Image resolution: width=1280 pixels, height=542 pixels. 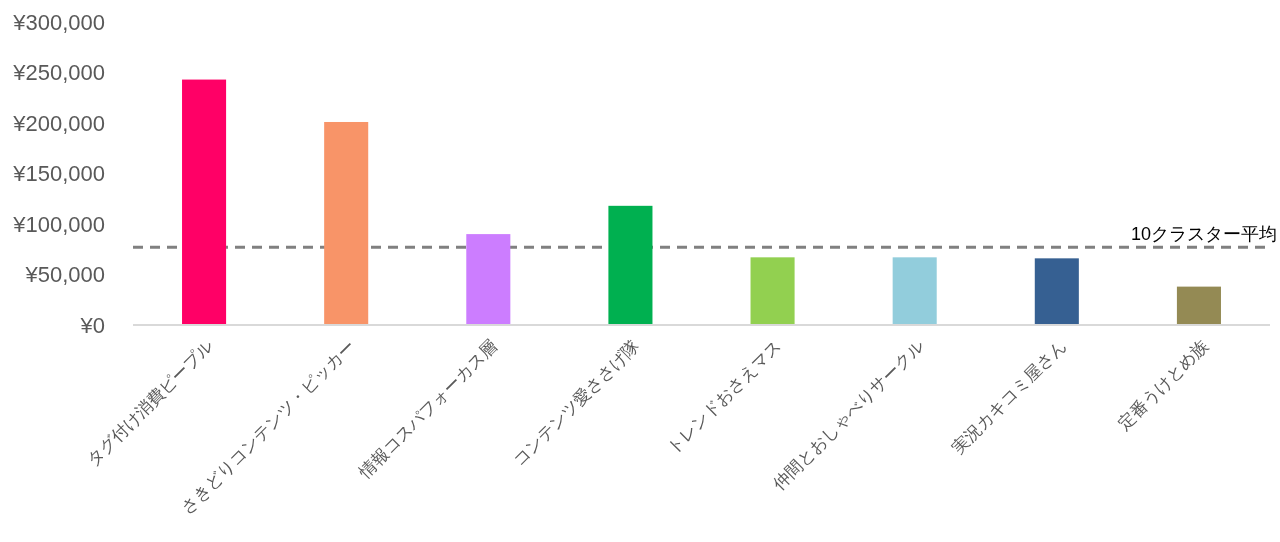 What do you see at coordinates (724, 397) in the screenshot?
I see `x-tick-label: トレンドおさえマス` at bounding box center [724, 397].